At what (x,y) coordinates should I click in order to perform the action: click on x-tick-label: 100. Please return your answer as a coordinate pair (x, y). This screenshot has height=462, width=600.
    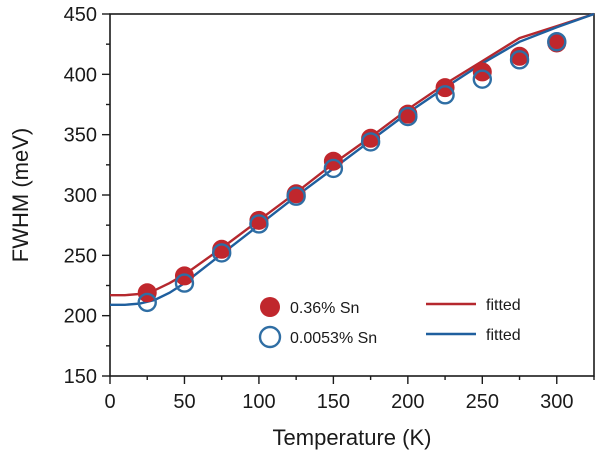
    Looking at the image, I should click on (258, 402).